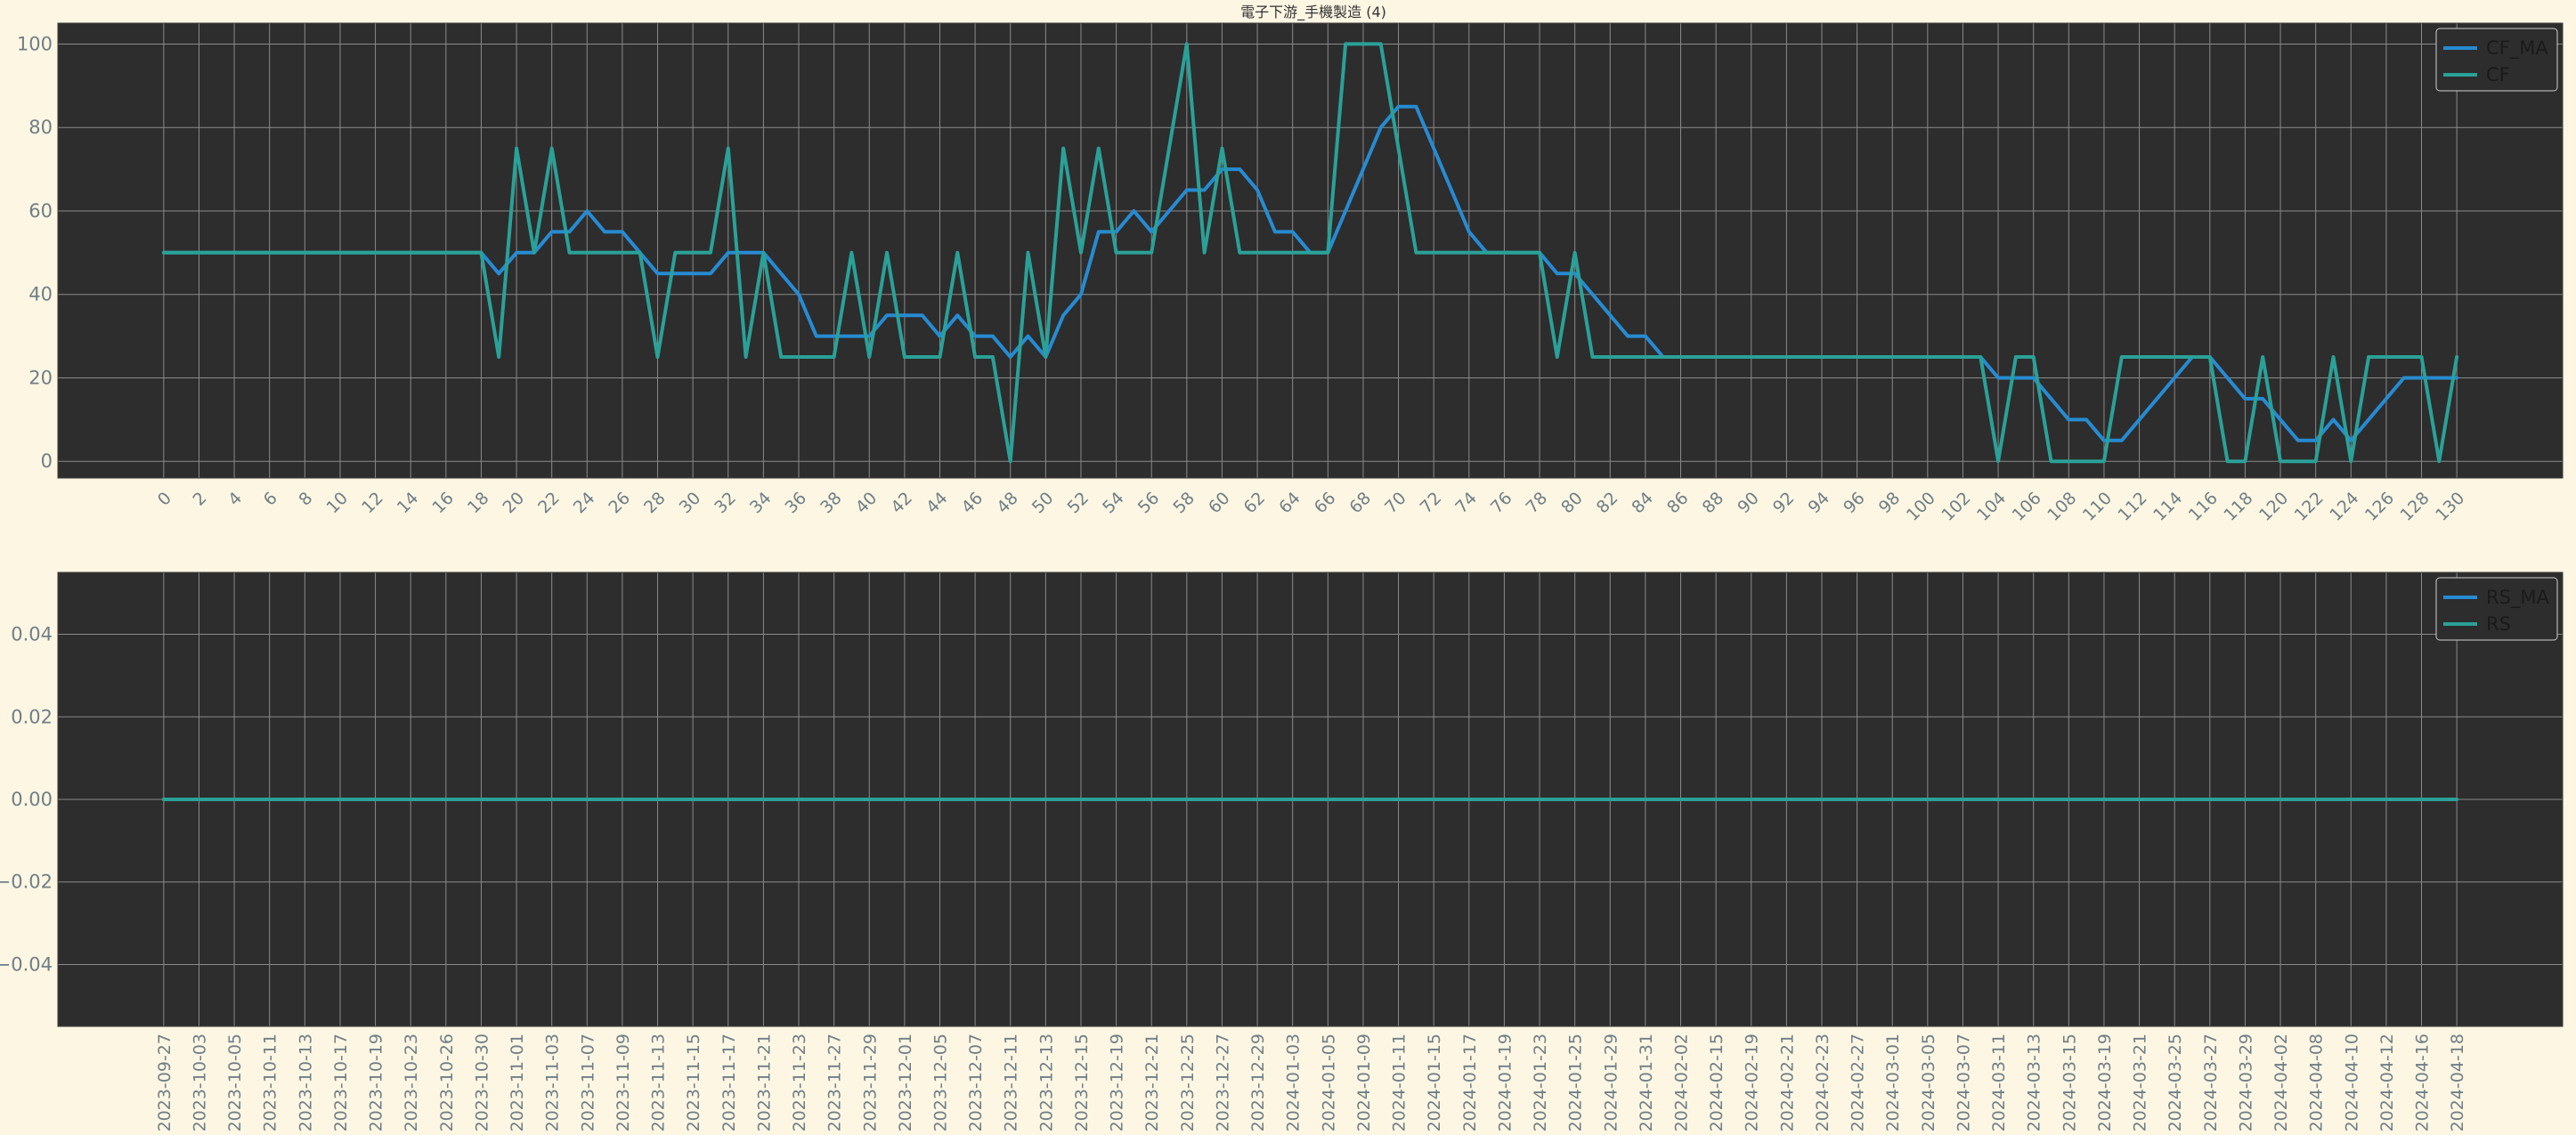 This screenshot has height=1135, width=2576. What do you see at coordinates (1999, 1082) in the screenshot?
I see `x-tick-label: 2024-03-11` at bounding box center [1999, 1082].